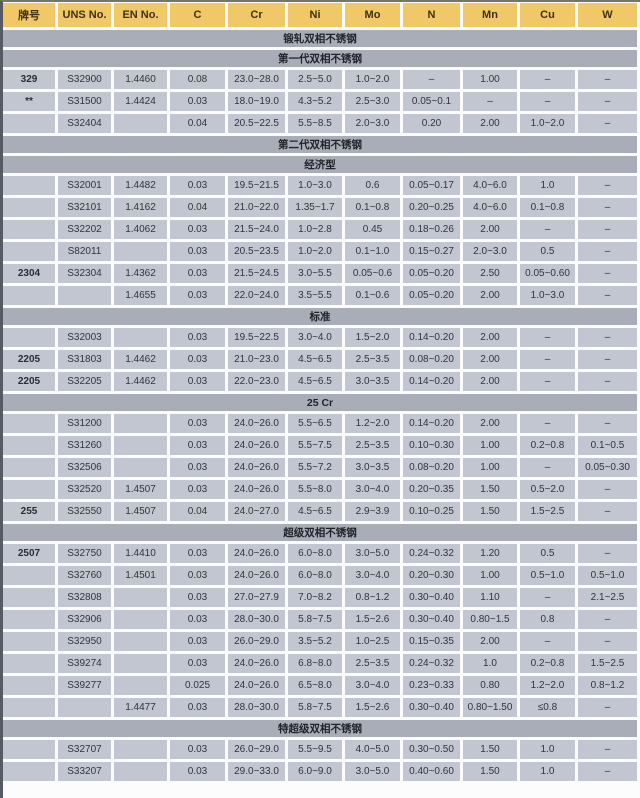  What do you see at coordinates (84, 79) in the screenshot?
I see `value-cell: S32900` at bounding box center [84, 79].